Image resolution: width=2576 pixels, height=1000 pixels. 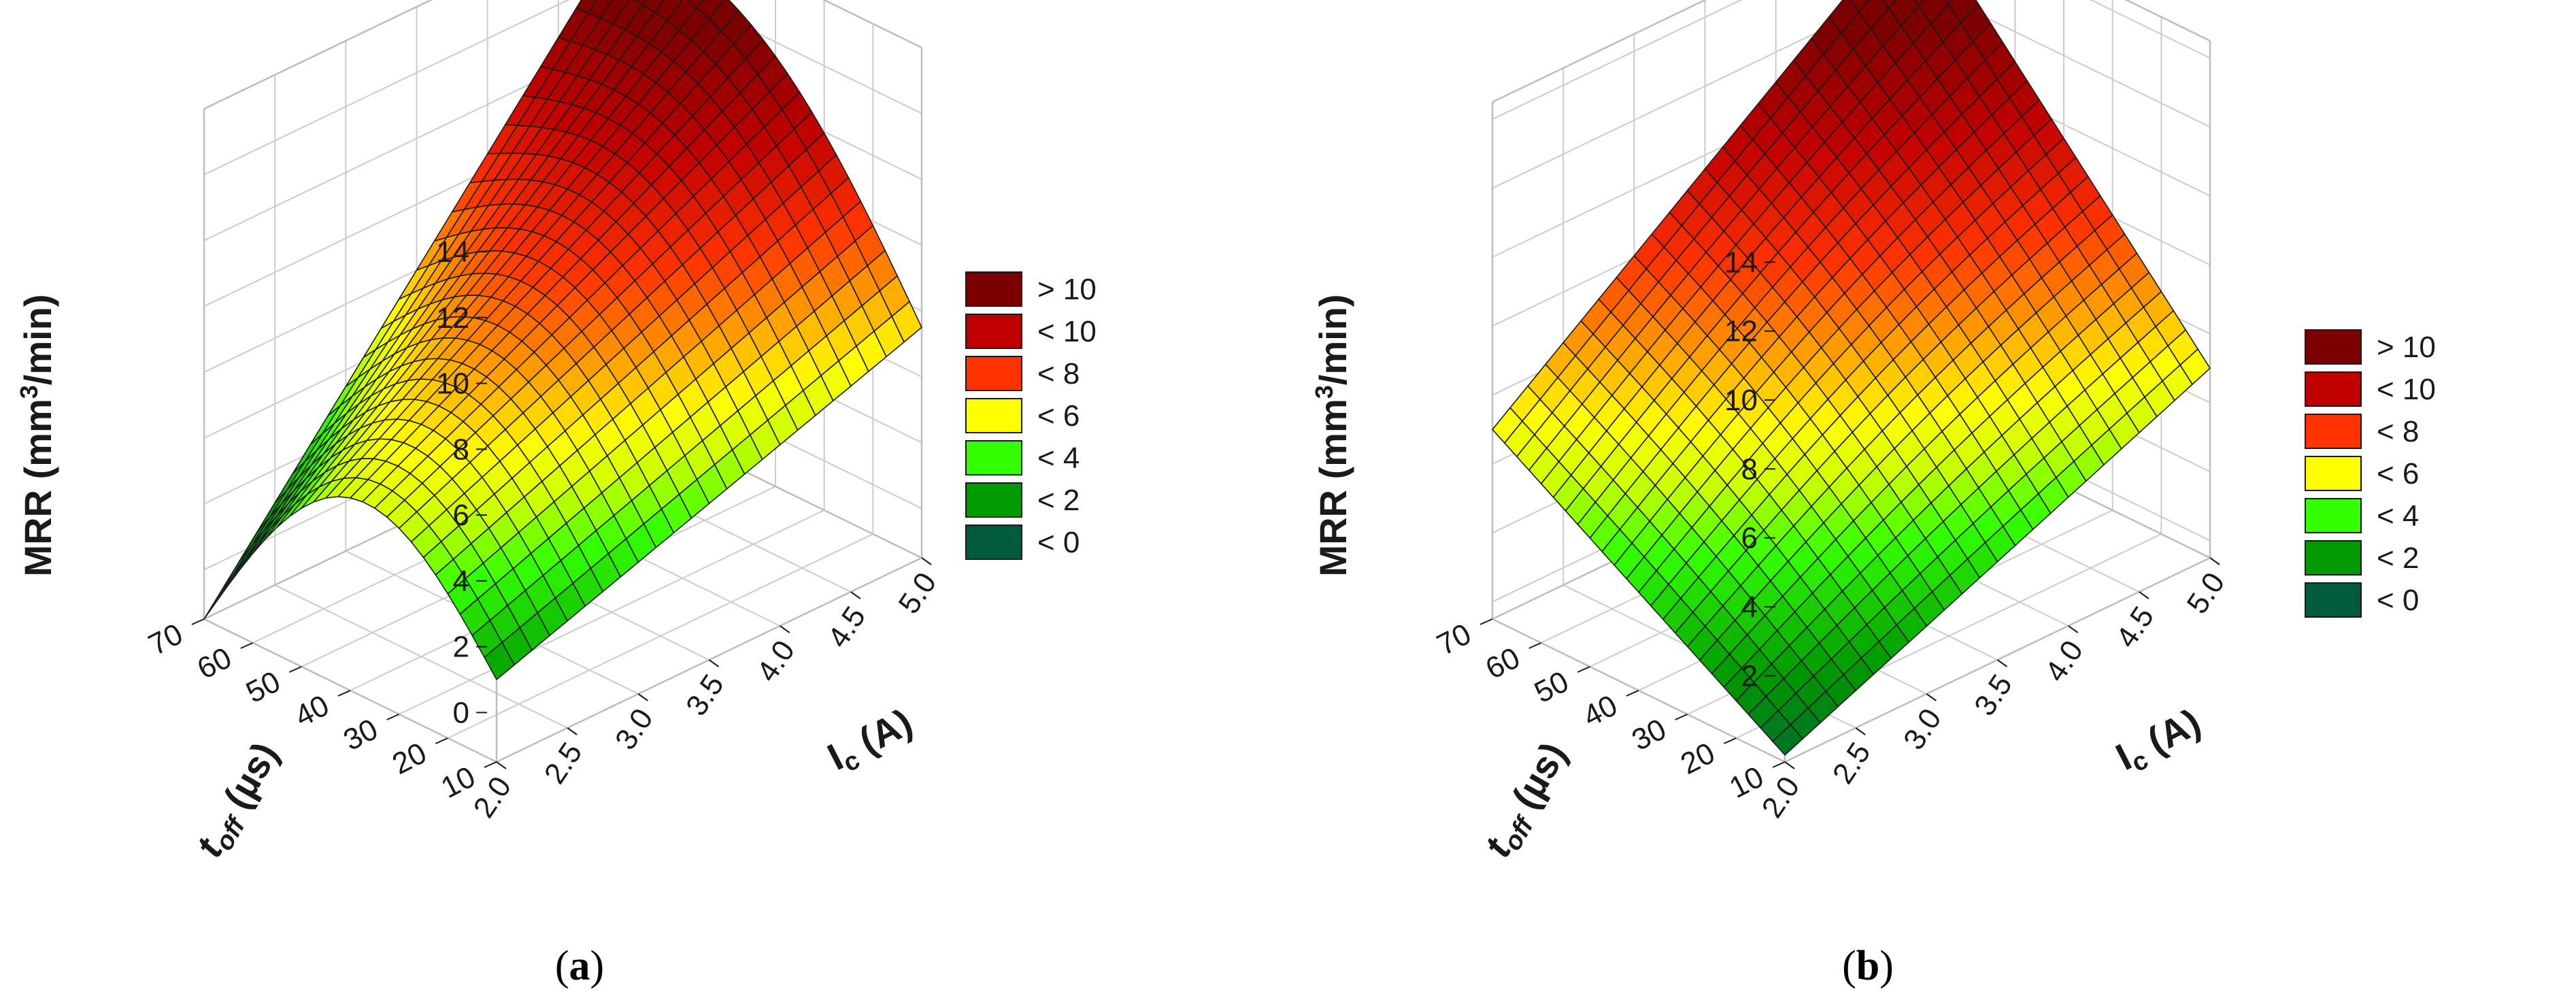 I want to click on z-tick-label: 0, so click(x=461, y=712).